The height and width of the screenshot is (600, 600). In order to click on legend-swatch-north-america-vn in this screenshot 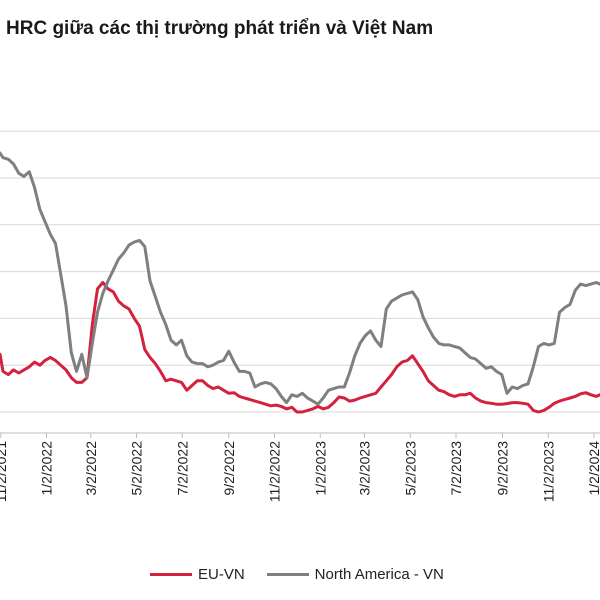, I will do `click(287, 574)`.